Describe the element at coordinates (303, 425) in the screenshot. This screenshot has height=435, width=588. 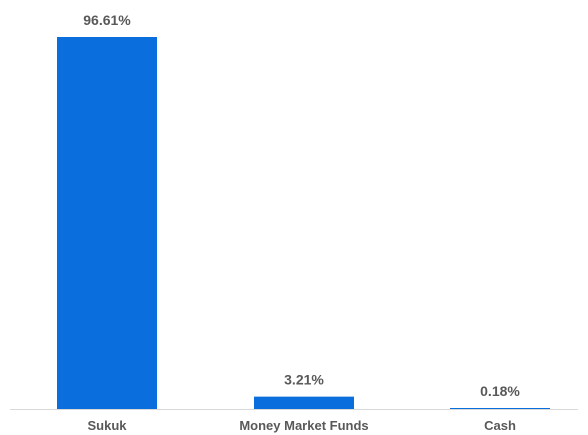
I see `tick-label-money-market-funds: Money Market Funds` at that location.